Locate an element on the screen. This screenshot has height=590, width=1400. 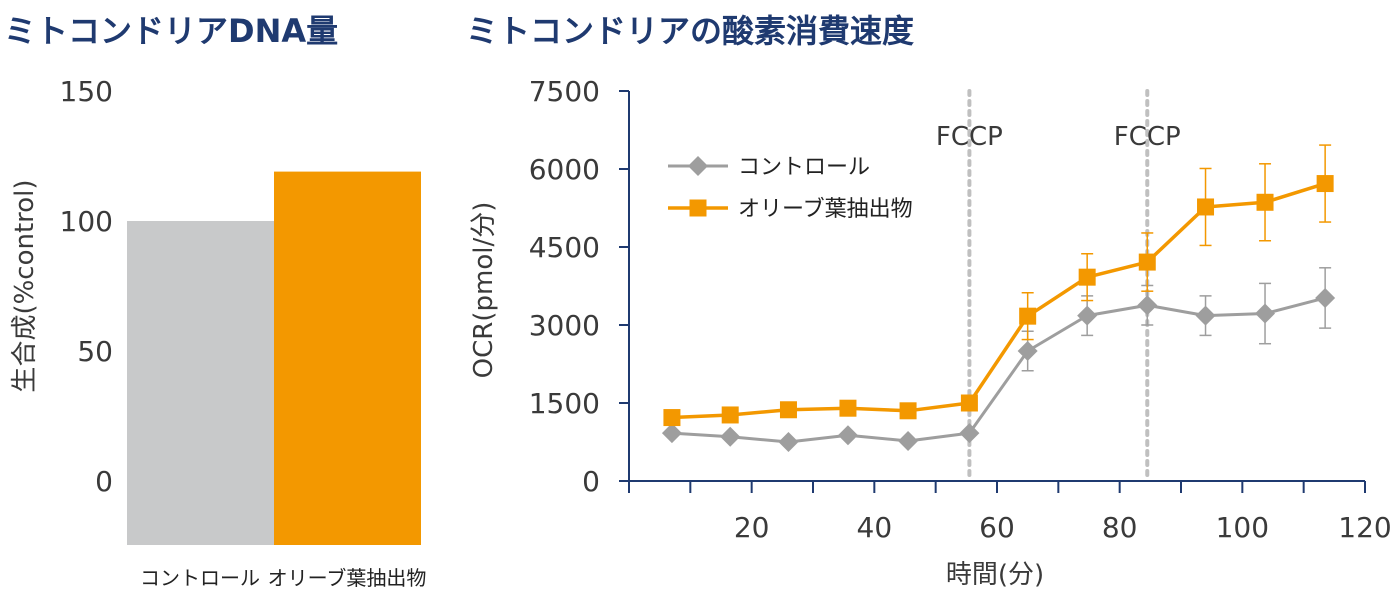
x-tick-label: 60 is located at coordinates (997, 527).